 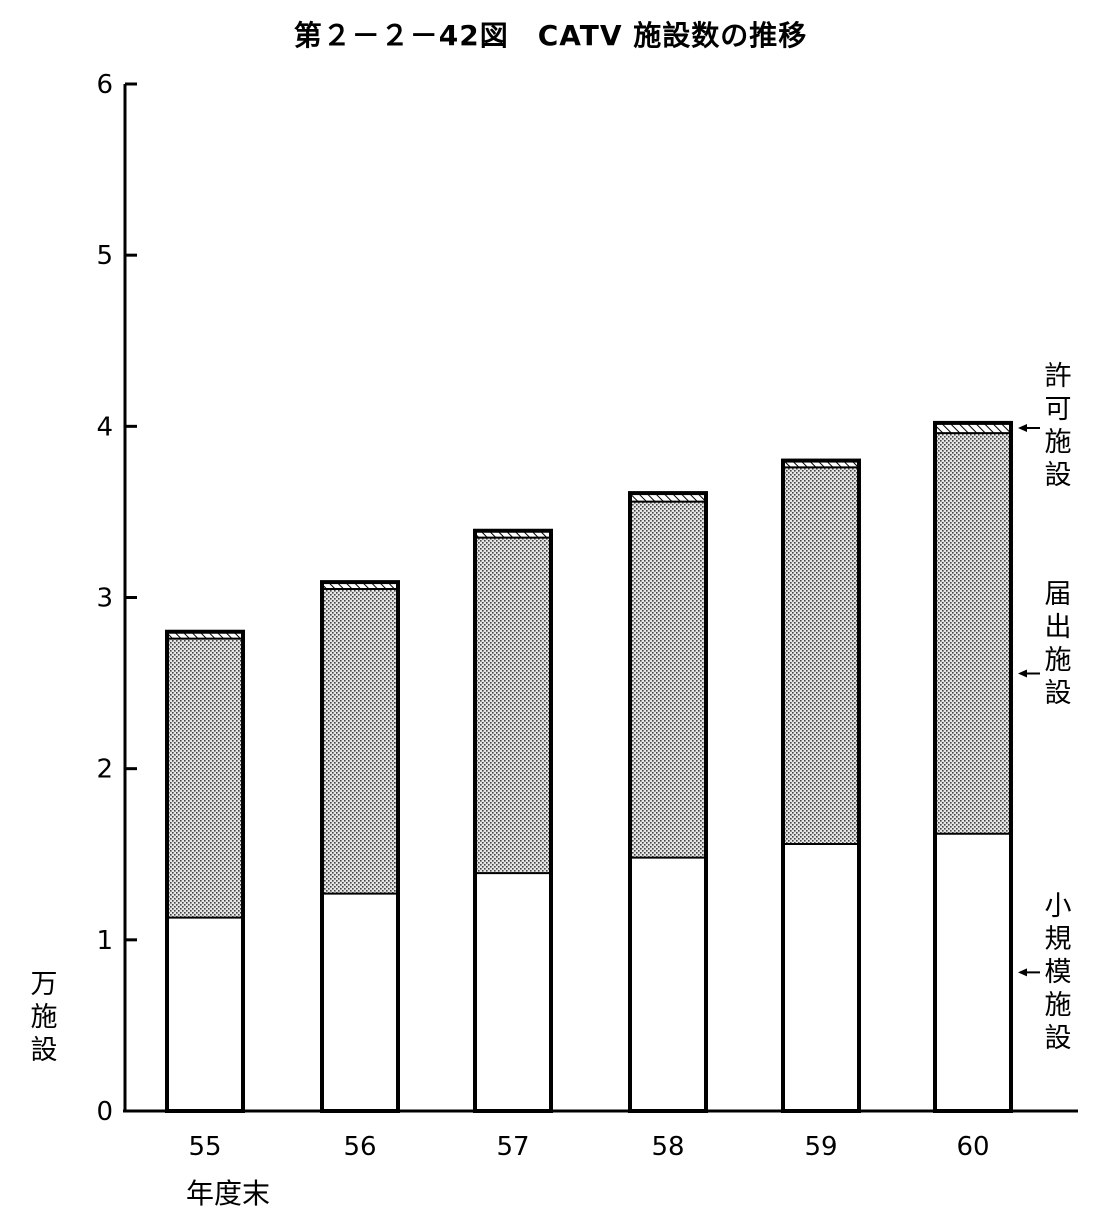 What do you see at coordinates (667, 1147) in the screenshot?
I see `x-category-label: 58` at bounding box center [667, 1147].